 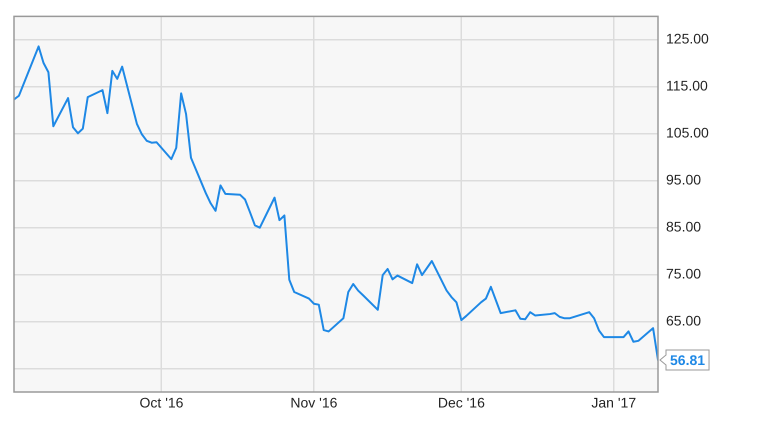 What do you see at coordinates (162, 402) in the screenshot?
I see `x-tick-label: Oct '16` at bounding box center [162, 402].